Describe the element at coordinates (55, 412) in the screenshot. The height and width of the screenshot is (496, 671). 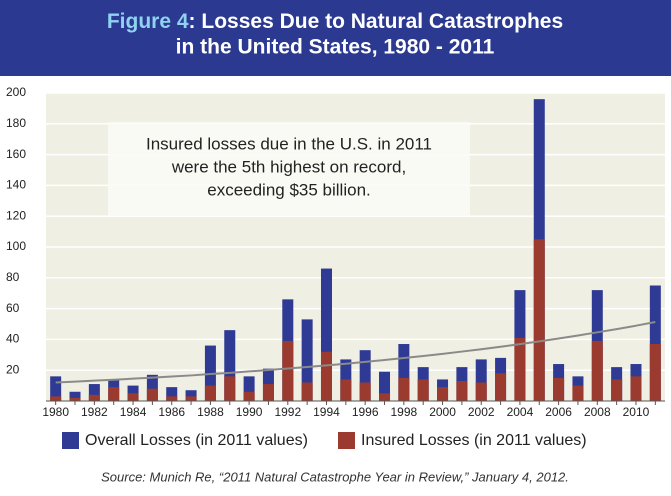
I see `x-tick-label: 1980` at that location.